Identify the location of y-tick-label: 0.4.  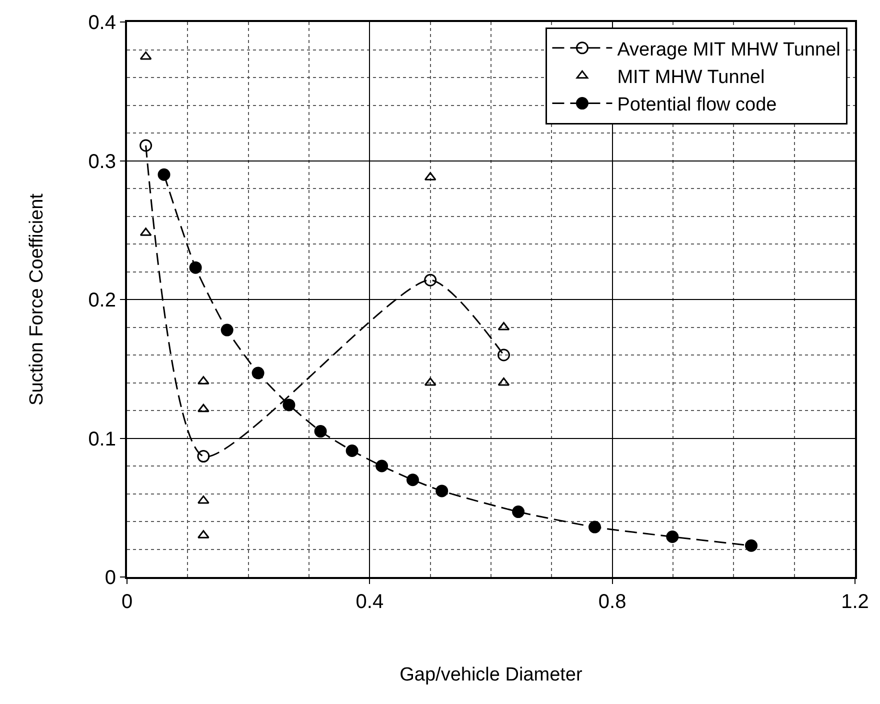
(102, 23).